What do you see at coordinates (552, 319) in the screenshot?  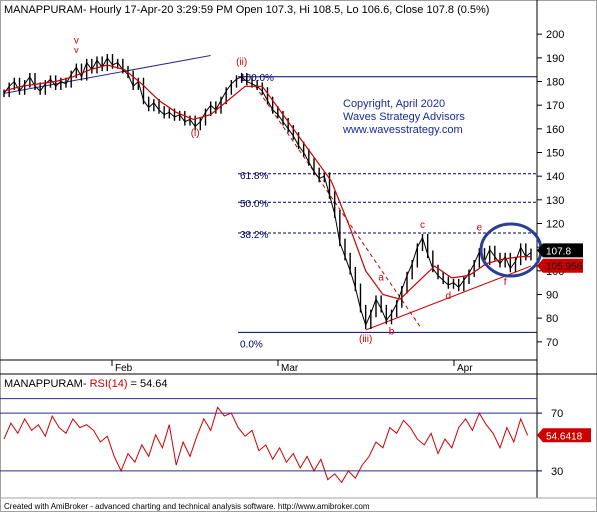 I see `price-axis-label: 80` at bounding box center [552, 319].